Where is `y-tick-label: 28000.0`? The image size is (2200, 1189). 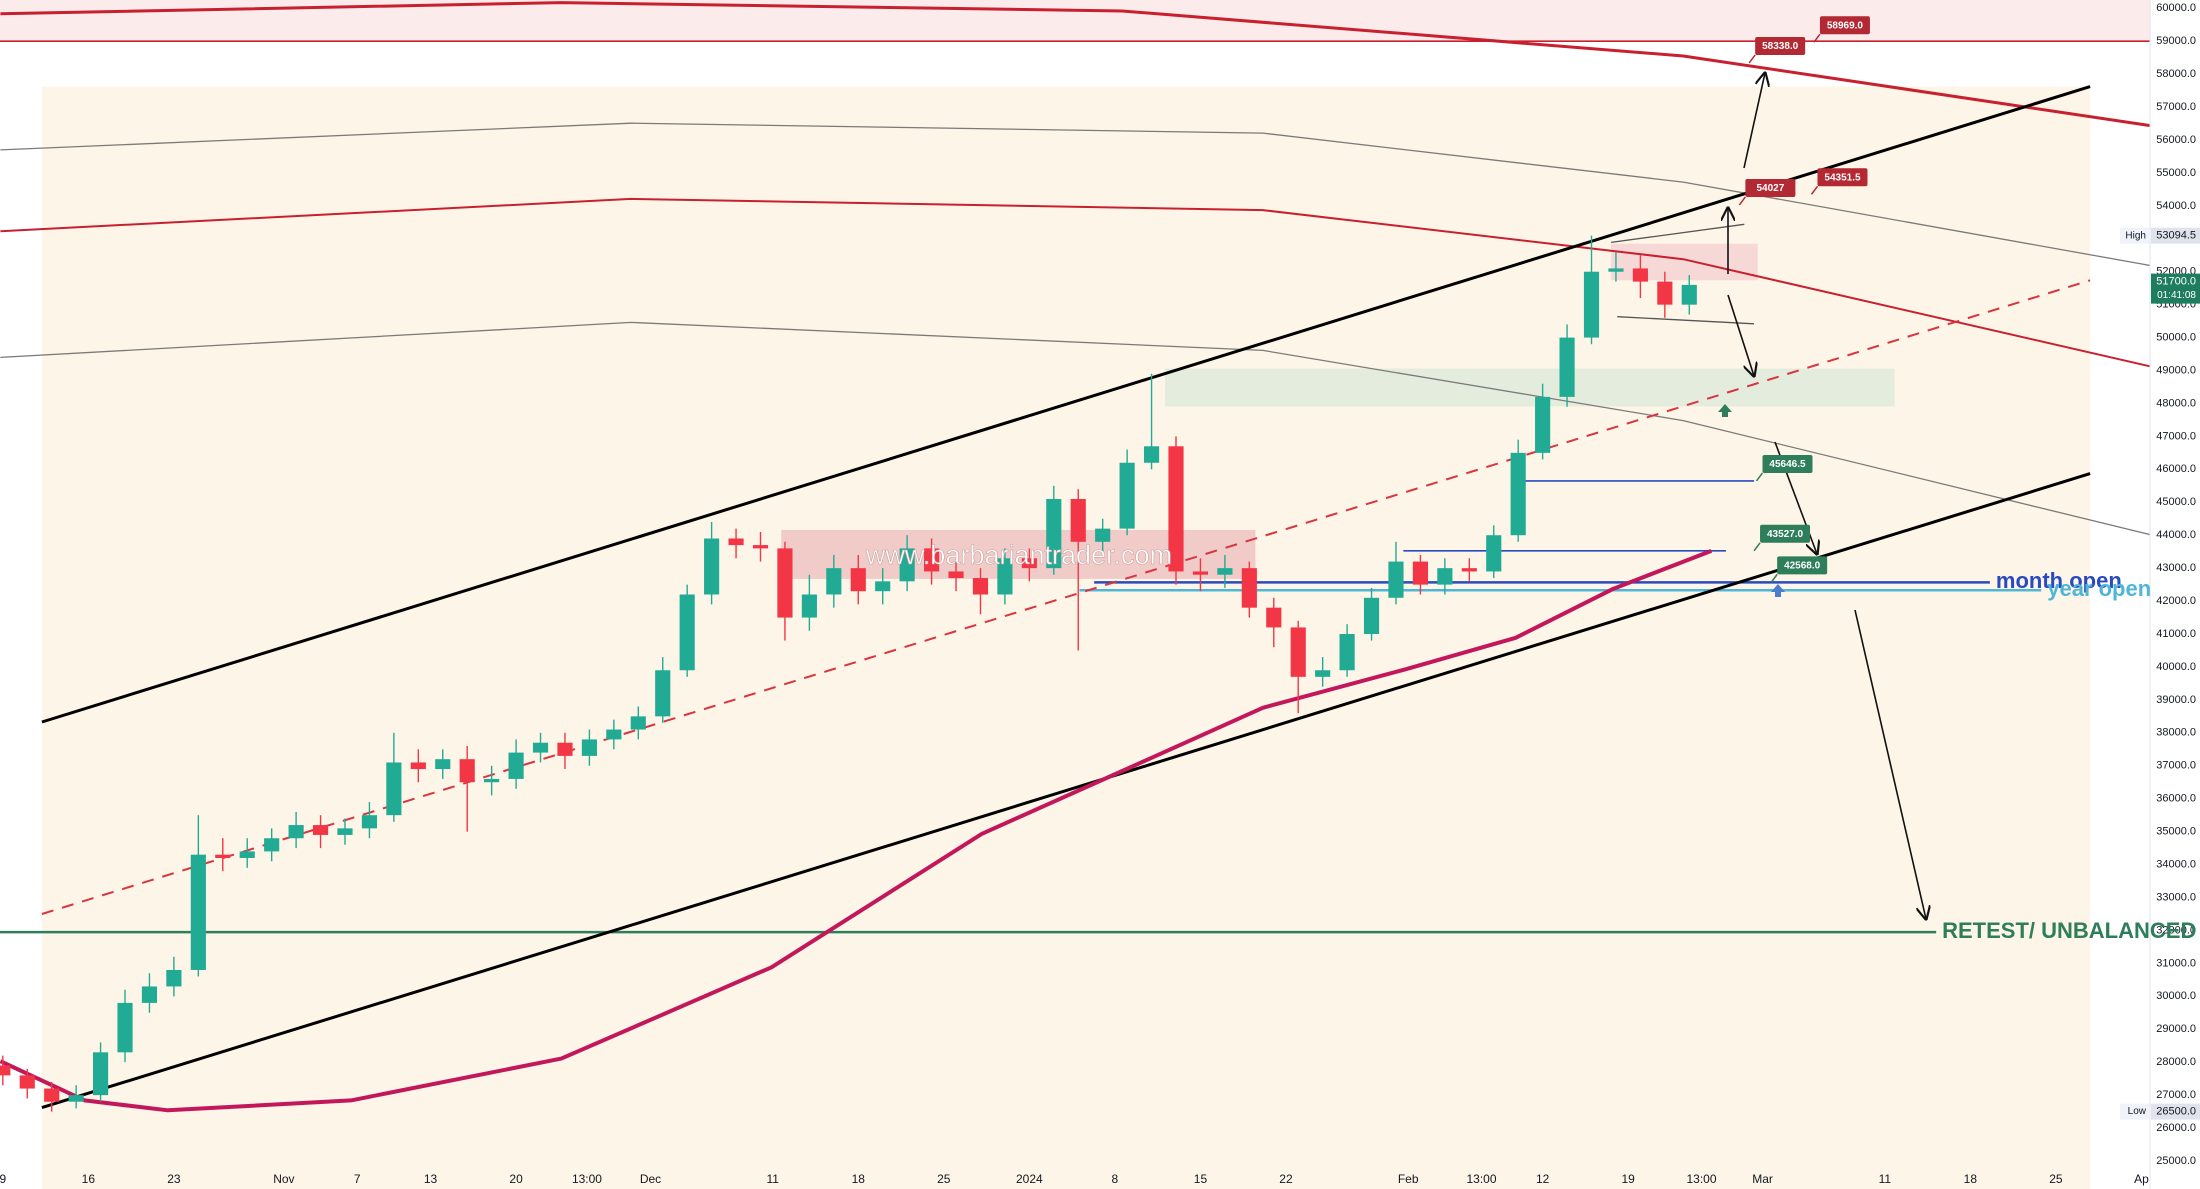
y-tick-label: 28000.0 is located at coordinates (2176, 1062).